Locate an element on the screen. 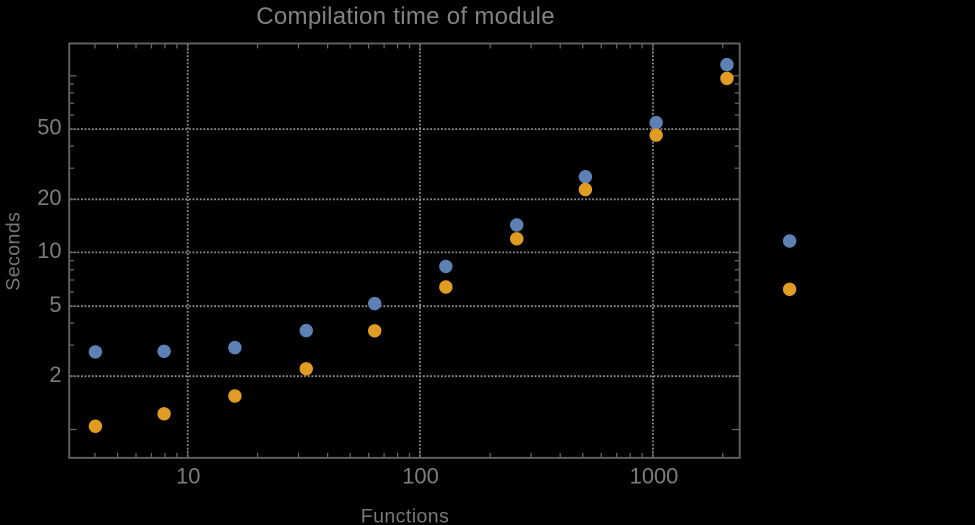 The width and height of the screenshot is (975, 525). svg-text: 50 is located at coordinates (49, 127).